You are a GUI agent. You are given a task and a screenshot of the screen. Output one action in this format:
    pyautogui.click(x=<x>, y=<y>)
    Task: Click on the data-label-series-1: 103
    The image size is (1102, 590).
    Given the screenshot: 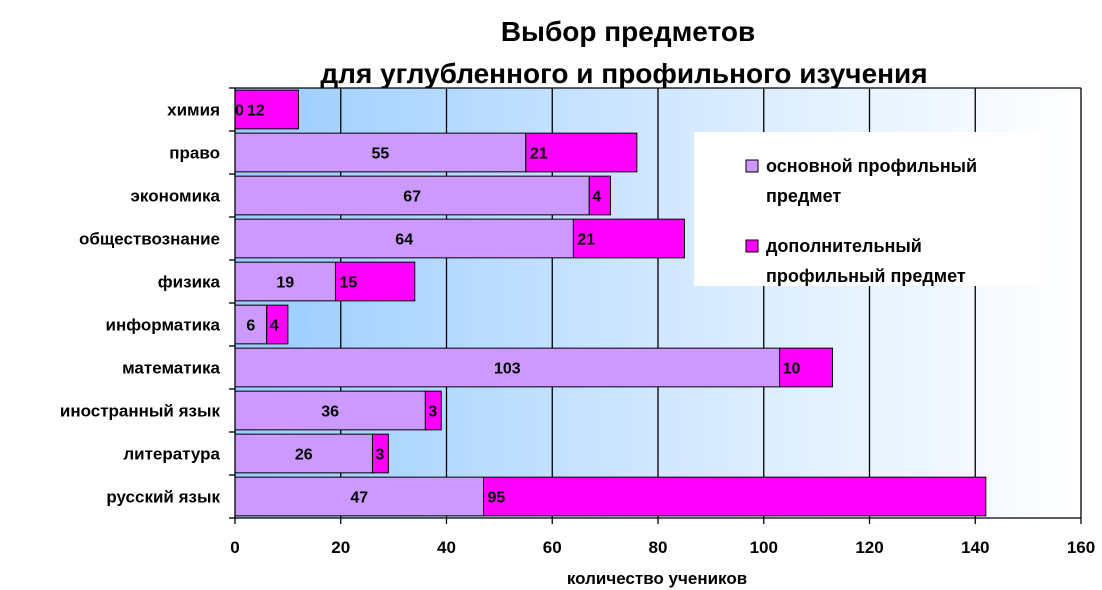 What is the action you would take?
    pyautogui.click(x=507, y=369)
    